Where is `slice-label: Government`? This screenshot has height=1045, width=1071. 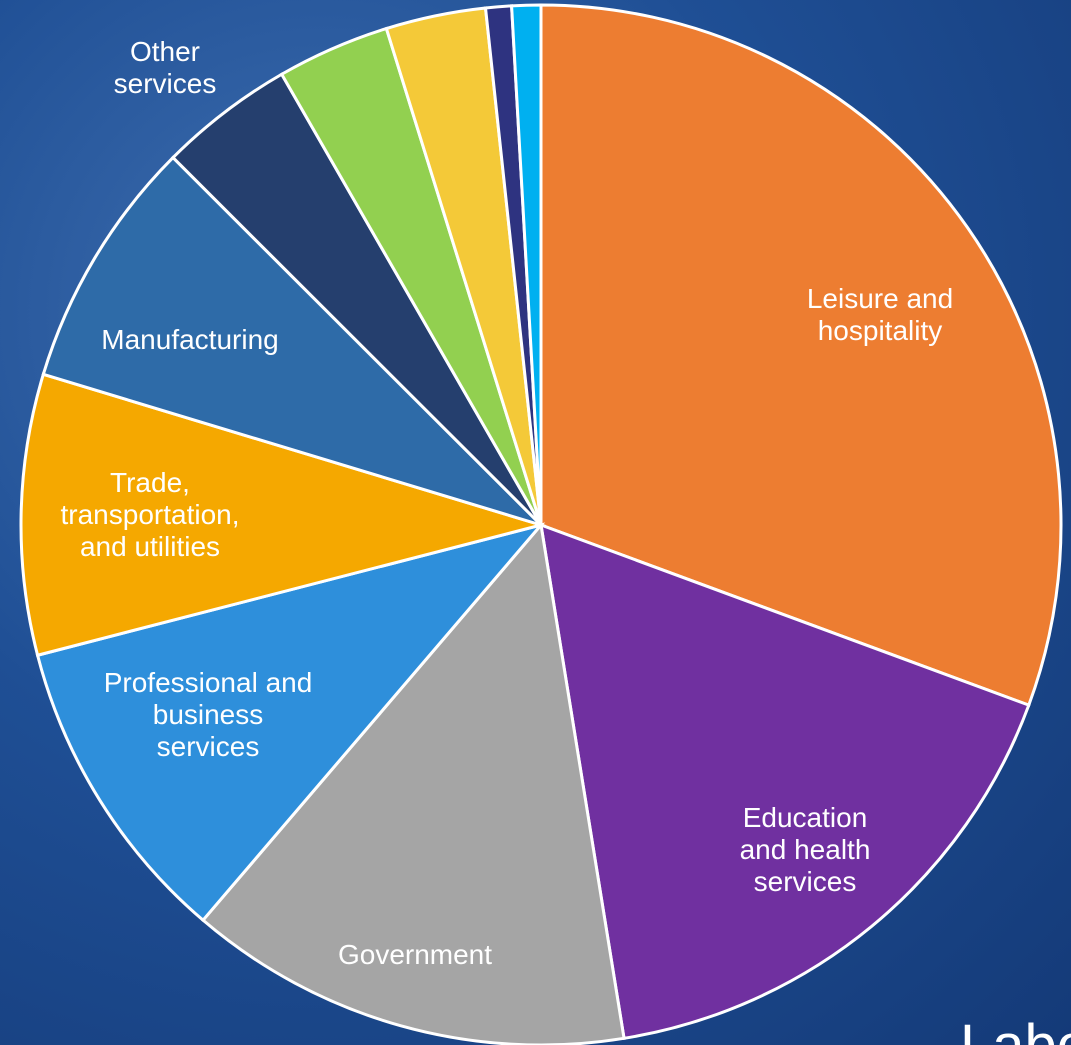 slice-label: Government is located at coordinates (415, 954).